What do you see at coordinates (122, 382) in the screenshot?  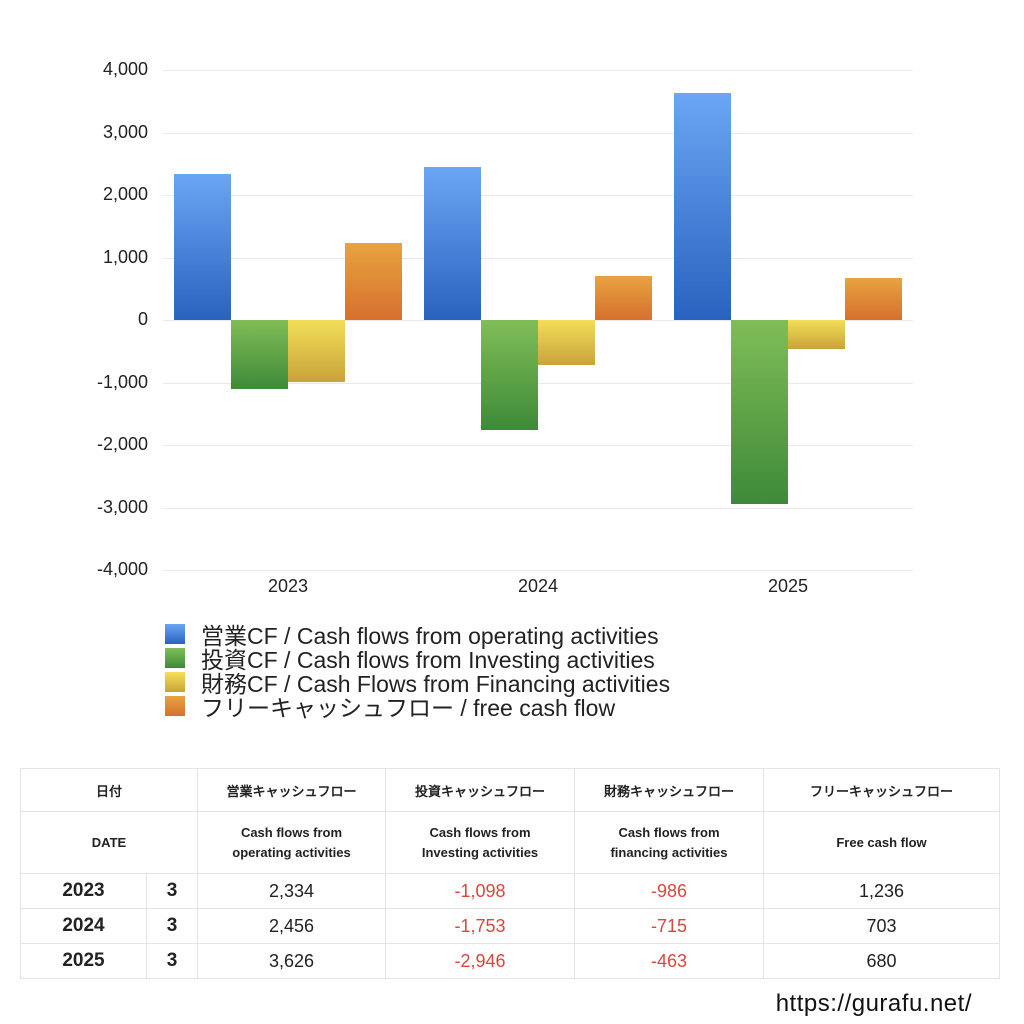 I see `y-tick-label: -1,000` at bounding box center [122, 382].